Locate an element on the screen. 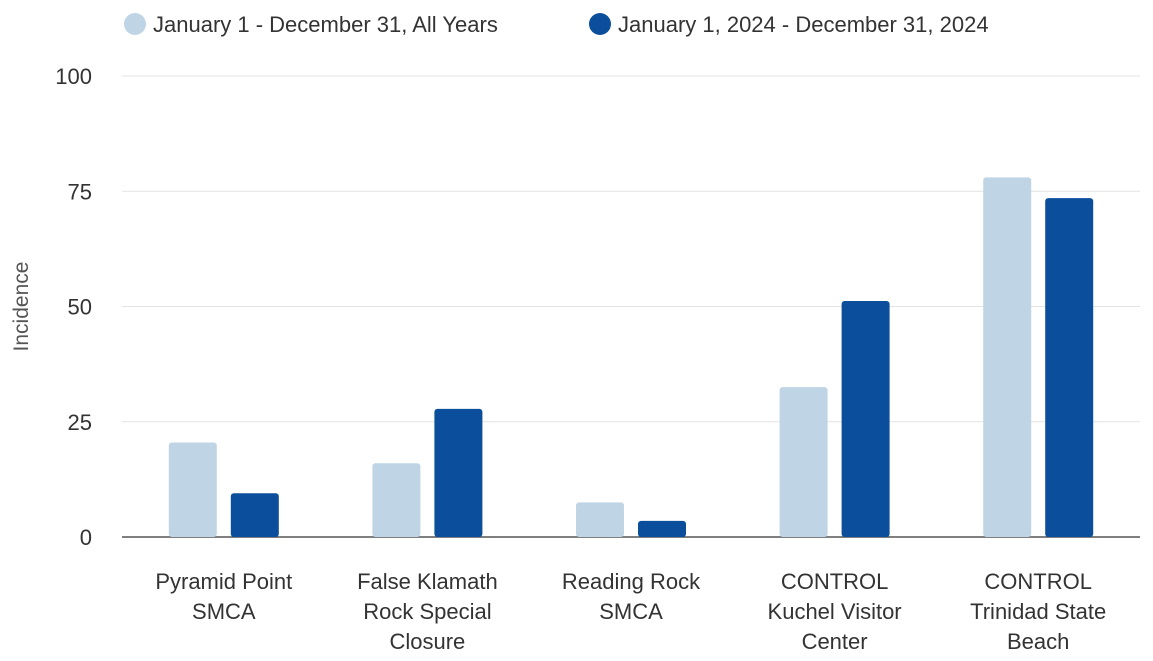 The image size is (1153, 661). y-tick-label: 25 is located at coordinates (80, 422).